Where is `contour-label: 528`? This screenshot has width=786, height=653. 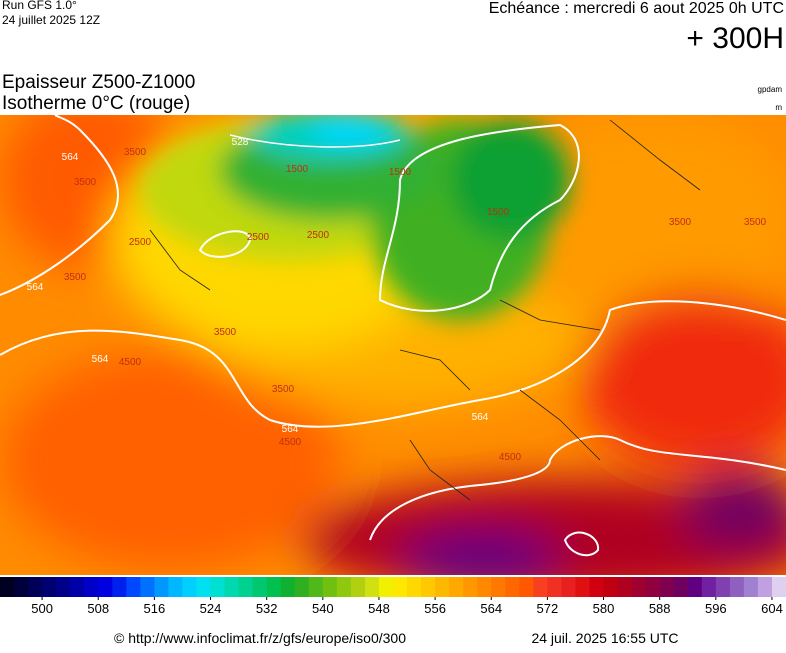 contour-label: 528 is located at coordinates (240, 142).